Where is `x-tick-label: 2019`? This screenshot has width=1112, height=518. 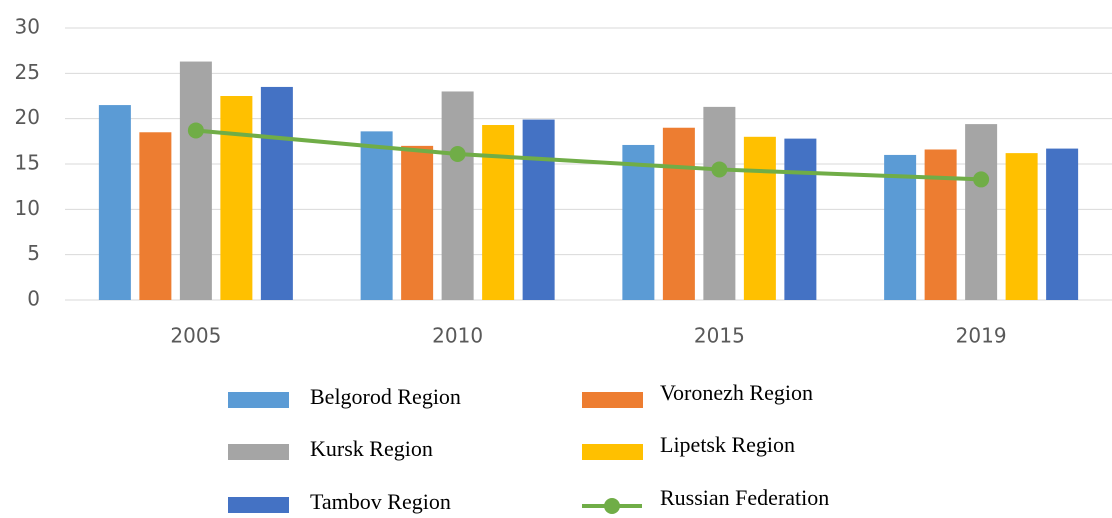
x-tick-label: 2019 is located at coordinates (981, 336).